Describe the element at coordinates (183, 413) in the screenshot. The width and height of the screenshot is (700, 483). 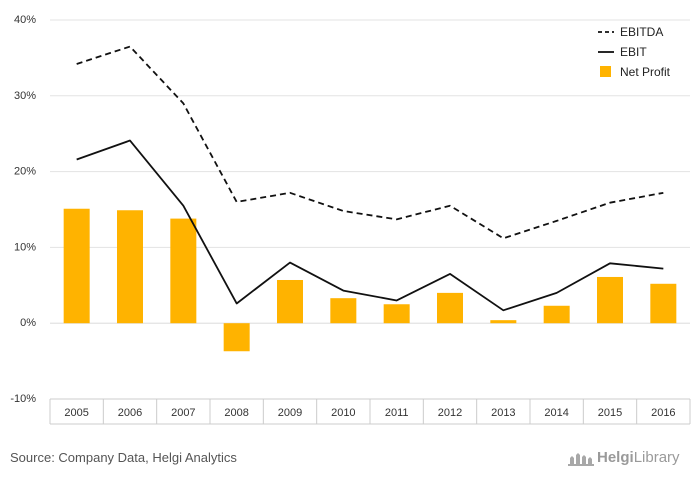
I see `x-tick-label: 2007` at that location.